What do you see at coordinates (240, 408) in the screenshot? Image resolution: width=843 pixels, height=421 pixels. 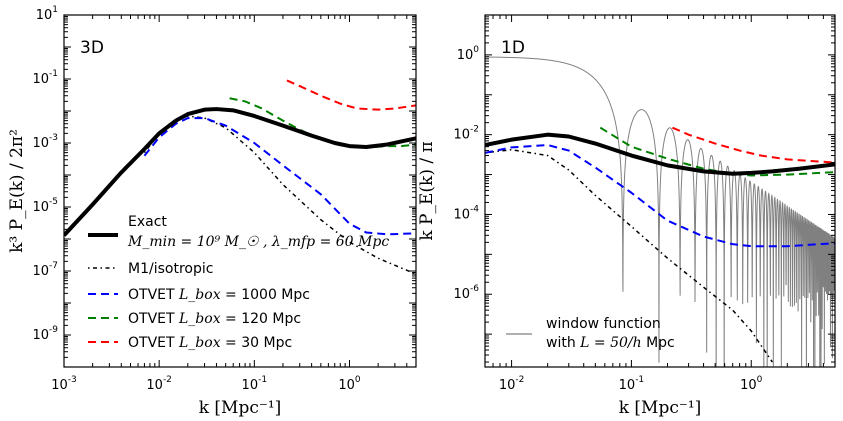 I see `x-axis-label-3d: k [Mpc⁻¹]` at bounding box center [240, 408].